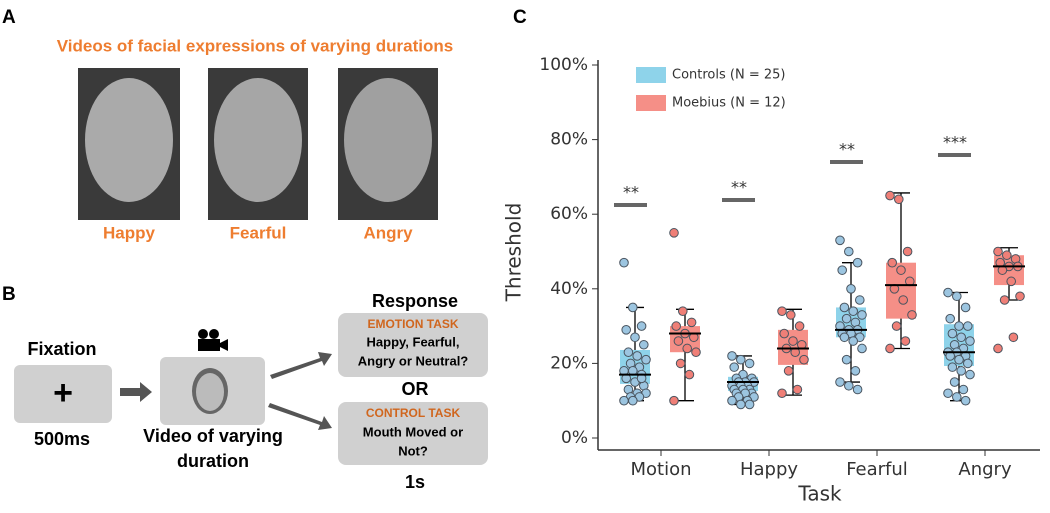  Describe the element at coordinates (9, 17) in the screenshot. I see `panel-label: A` at that location.